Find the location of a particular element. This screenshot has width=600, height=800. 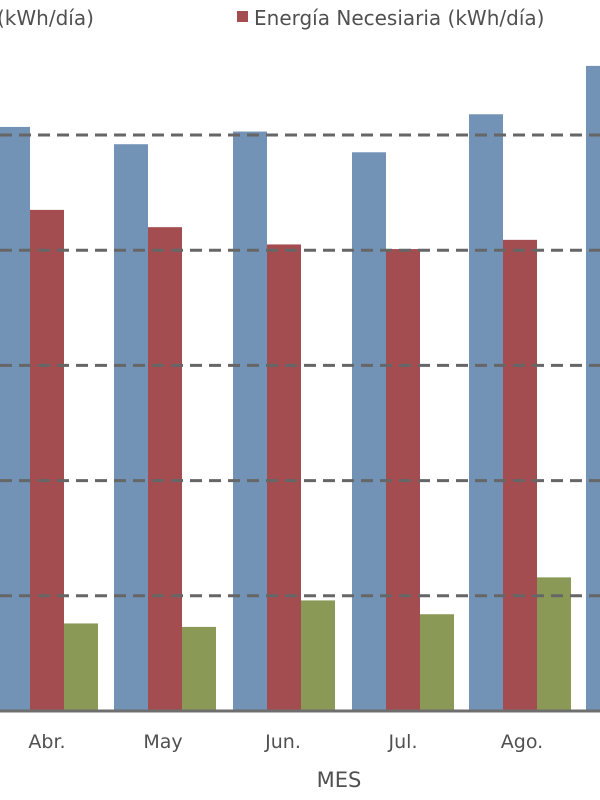

bar-series2-ago is located at coordinates (520, 475).